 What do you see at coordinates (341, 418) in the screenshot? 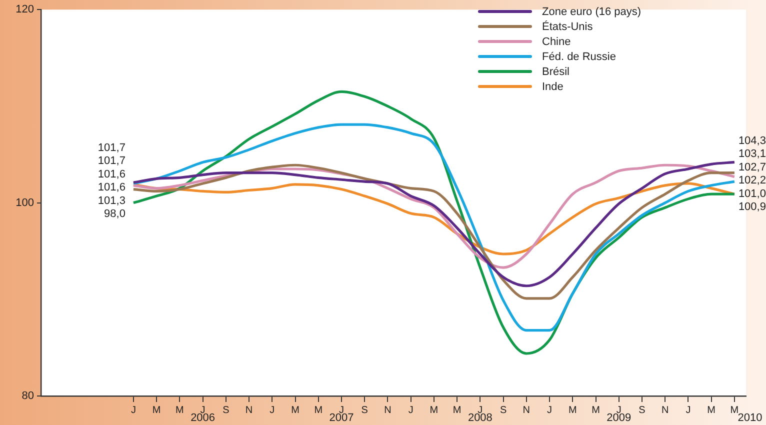
I see `text: 2007` at bounding box center [341, 418].